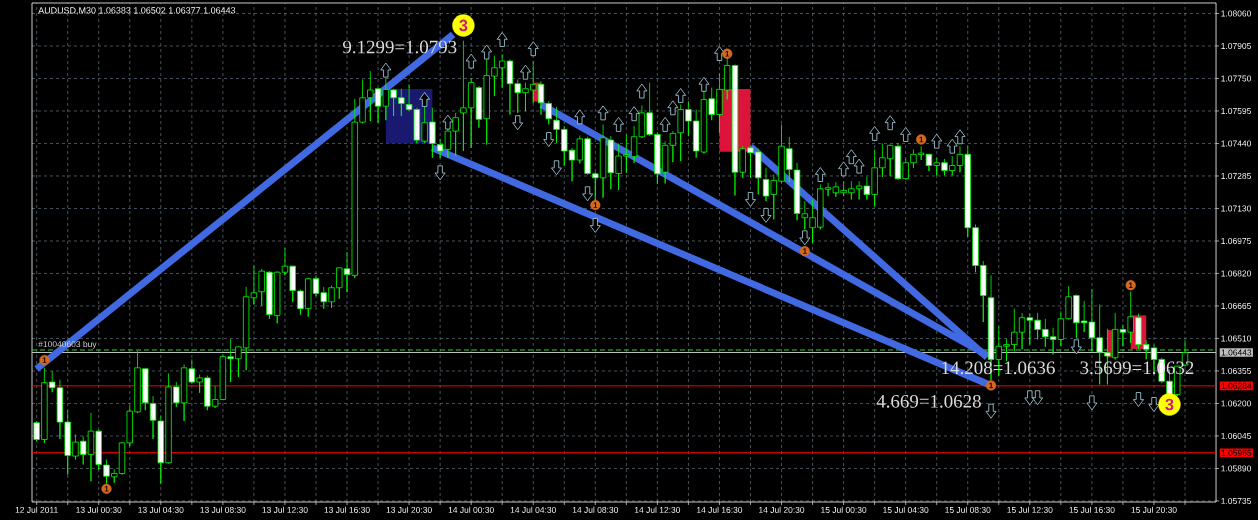 The height and width of the screenshot is (520, 1258). Describe the element at coordinates (1236, 468) in the screenshot. I see `y-tick-label: 1.05890` at that location.